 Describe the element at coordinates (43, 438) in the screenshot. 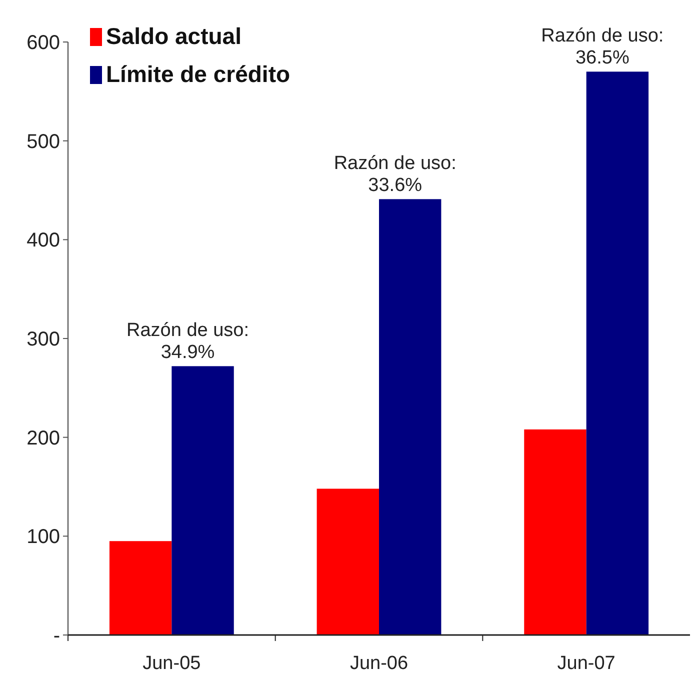

I see `y-tick-label: 200` at that location.